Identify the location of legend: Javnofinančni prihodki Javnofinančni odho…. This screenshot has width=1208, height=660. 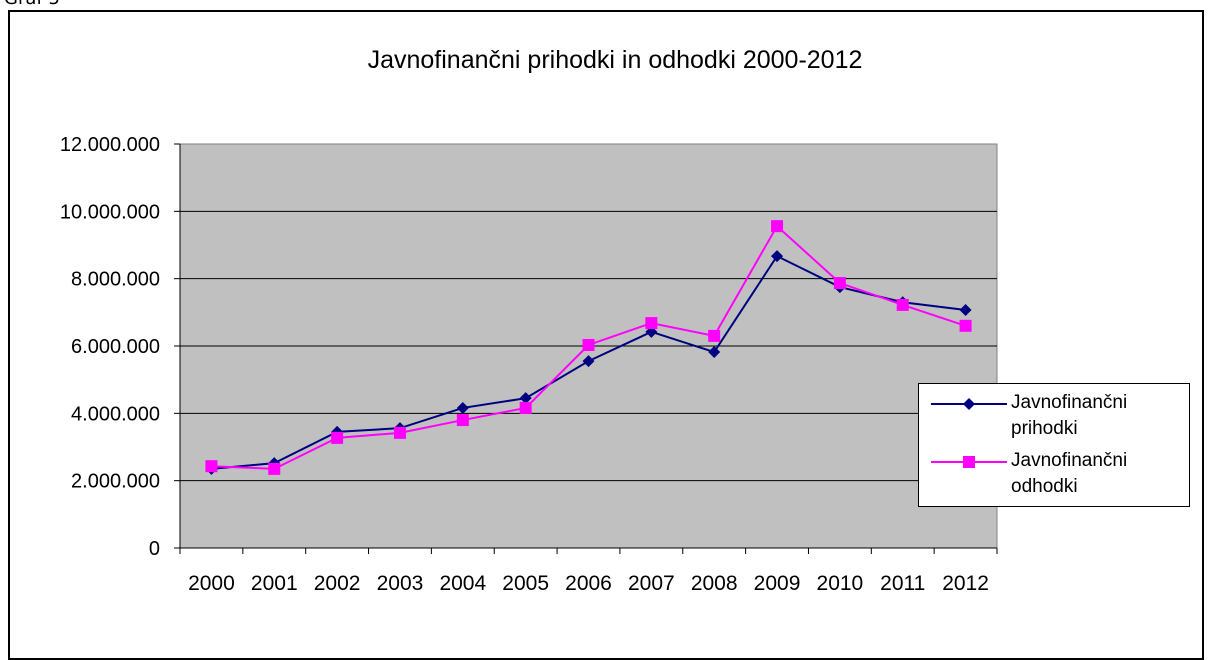
(1054, 445).